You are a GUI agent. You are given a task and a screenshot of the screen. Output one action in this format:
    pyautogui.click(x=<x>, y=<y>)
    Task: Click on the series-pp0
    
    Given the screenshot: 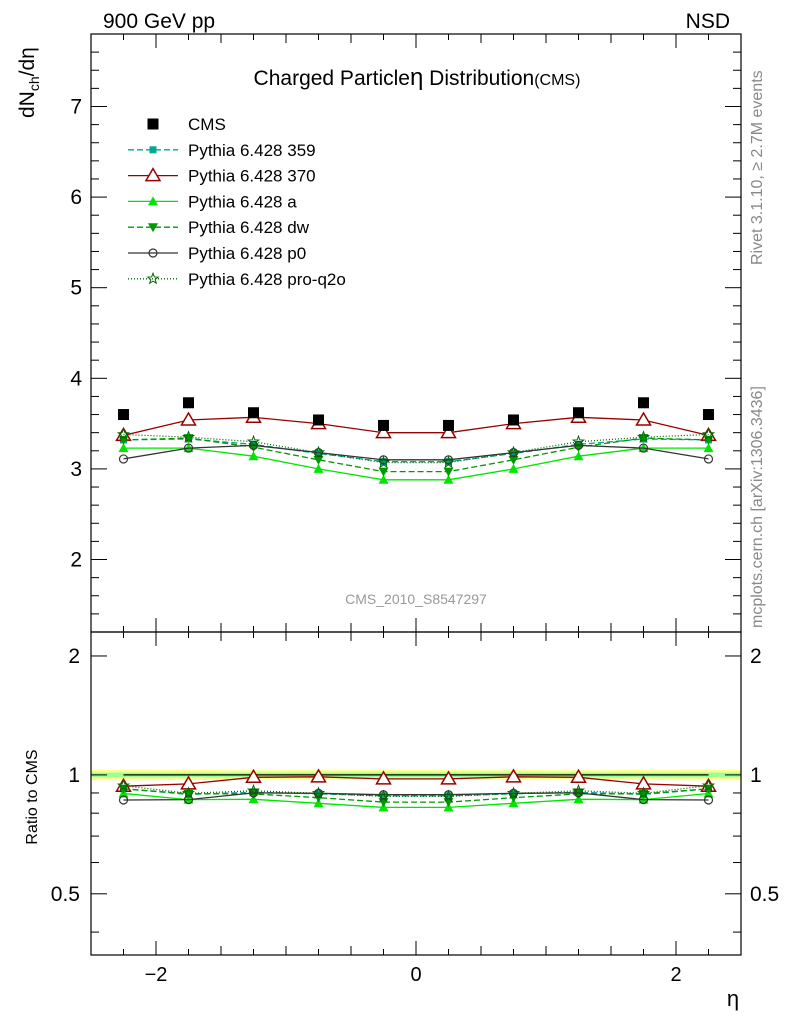 What is the action you would take?
    pyautogui.click(x=416, y=452)
    